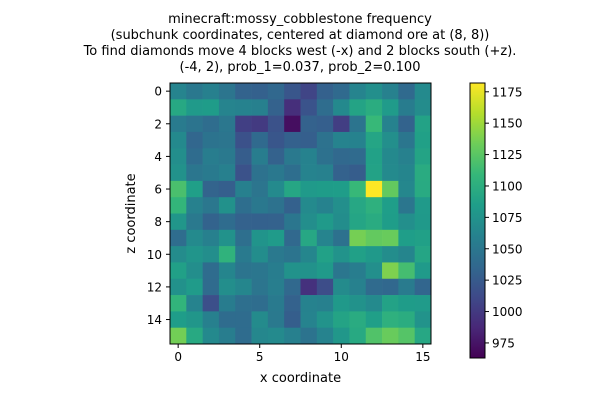 This screenshot has height=400, width=600. I want to click on y-tick-label: 10, so click(154, 255).